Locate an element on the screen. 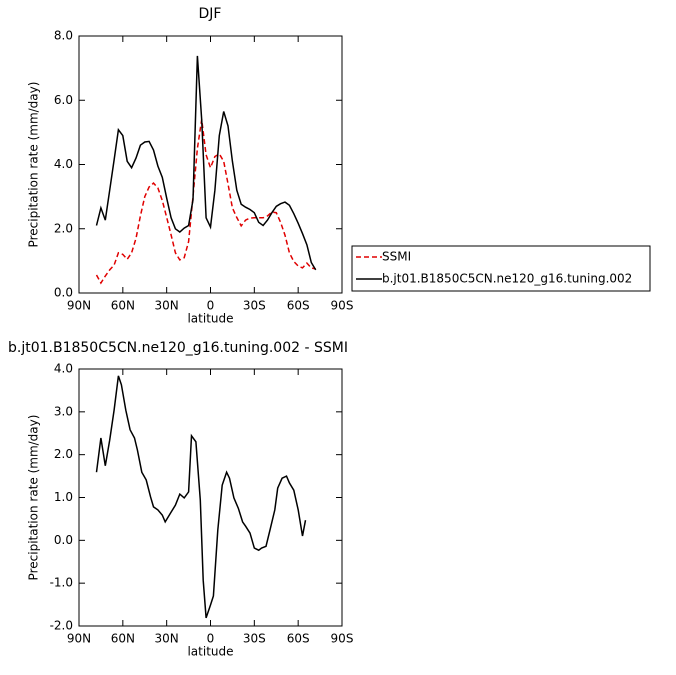  chart-title: DJF is located at coordinates (210, 14).